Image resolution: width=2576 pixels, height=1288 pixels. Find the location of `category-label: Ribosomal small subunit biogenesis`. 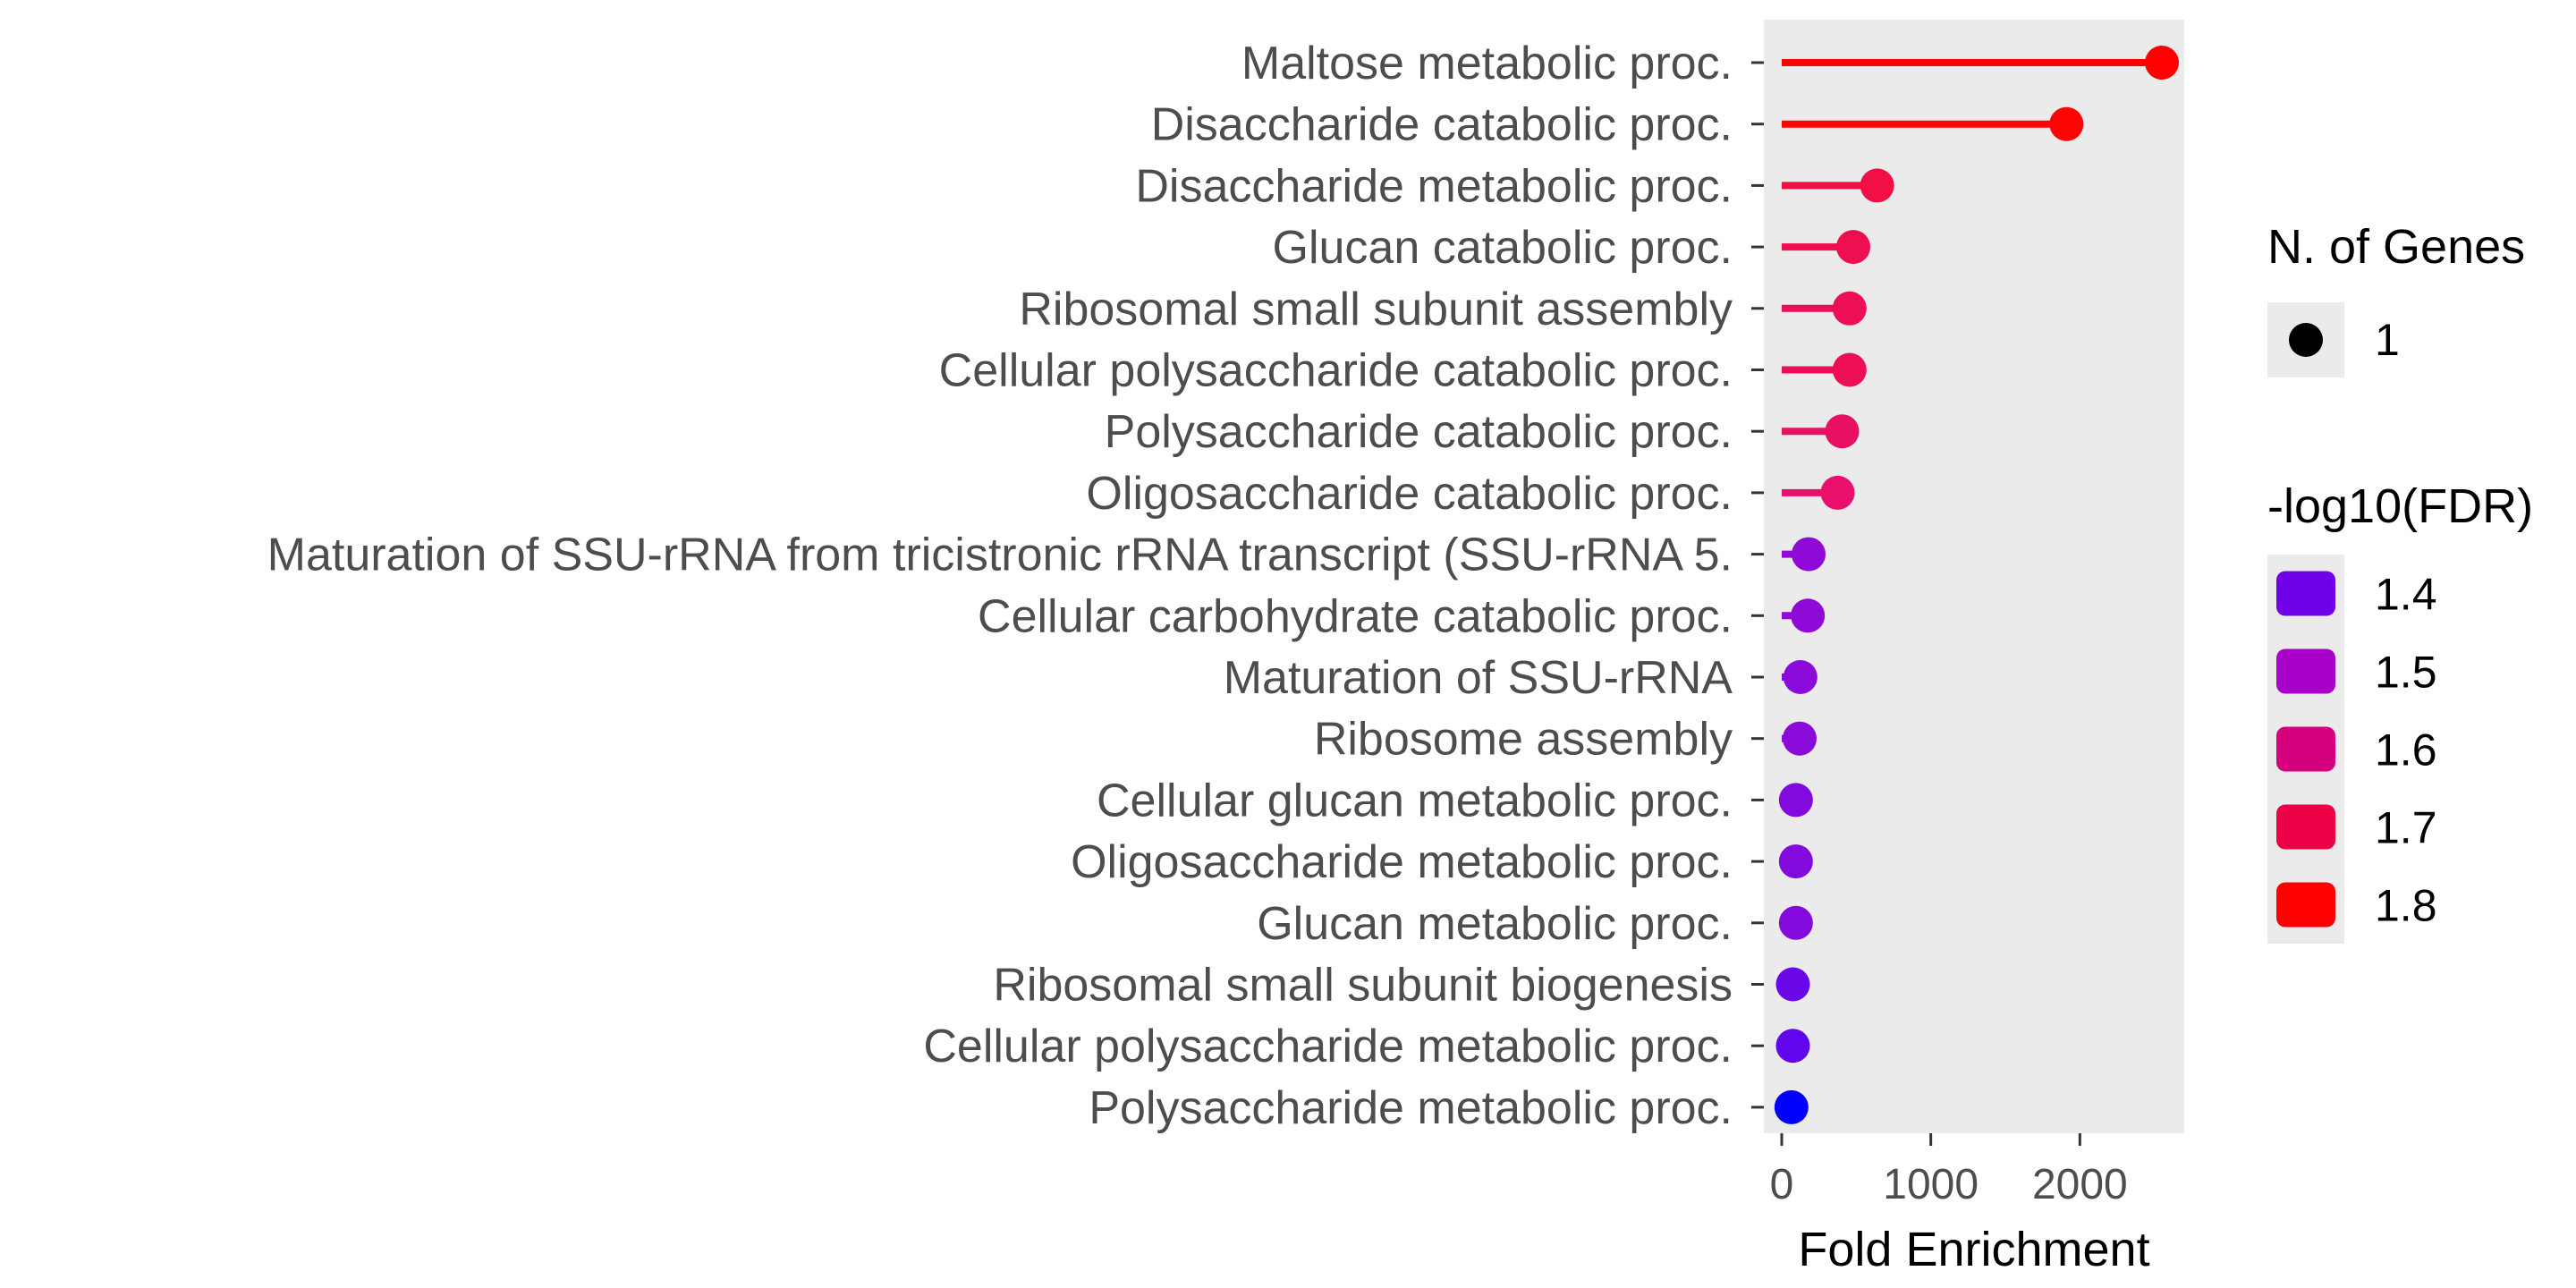

category-label: Ribosomal small subunit biogenesis is located at coordinates (1363, 986).